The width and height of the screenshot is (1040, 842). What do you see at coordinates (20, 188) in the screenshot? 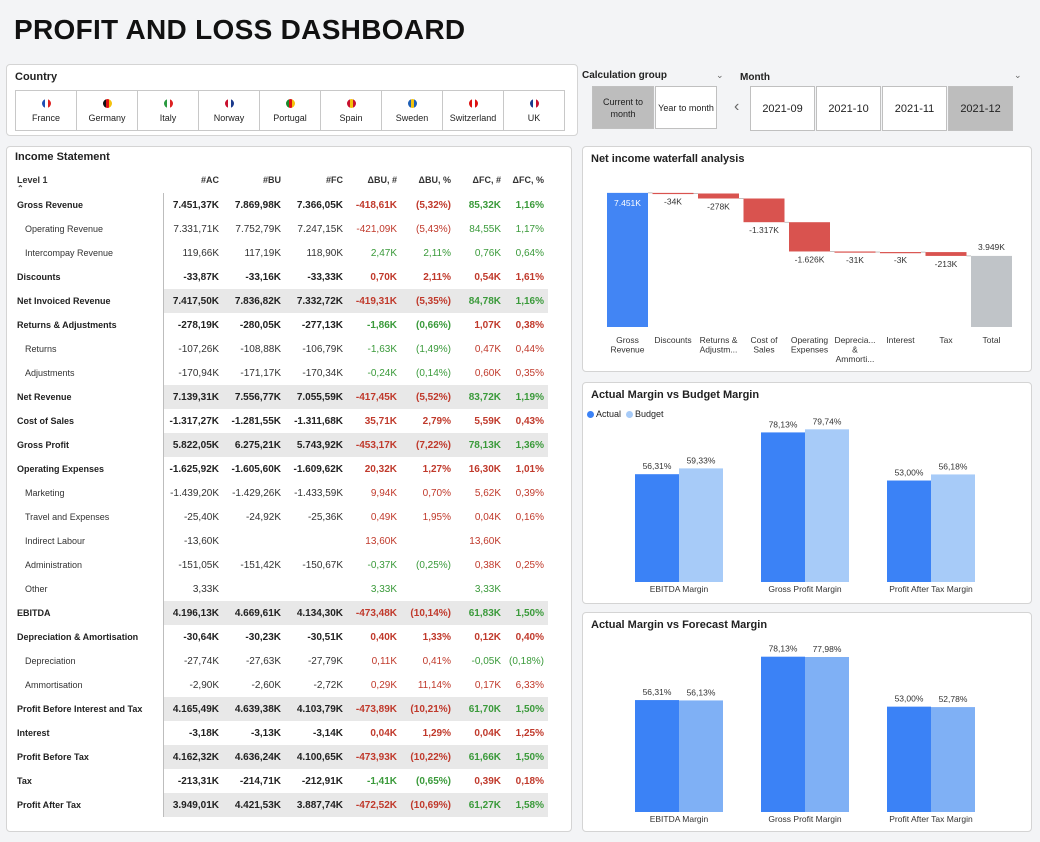
I see `sort-ascending-icon: ⌃` at bounding box center [20, 188].